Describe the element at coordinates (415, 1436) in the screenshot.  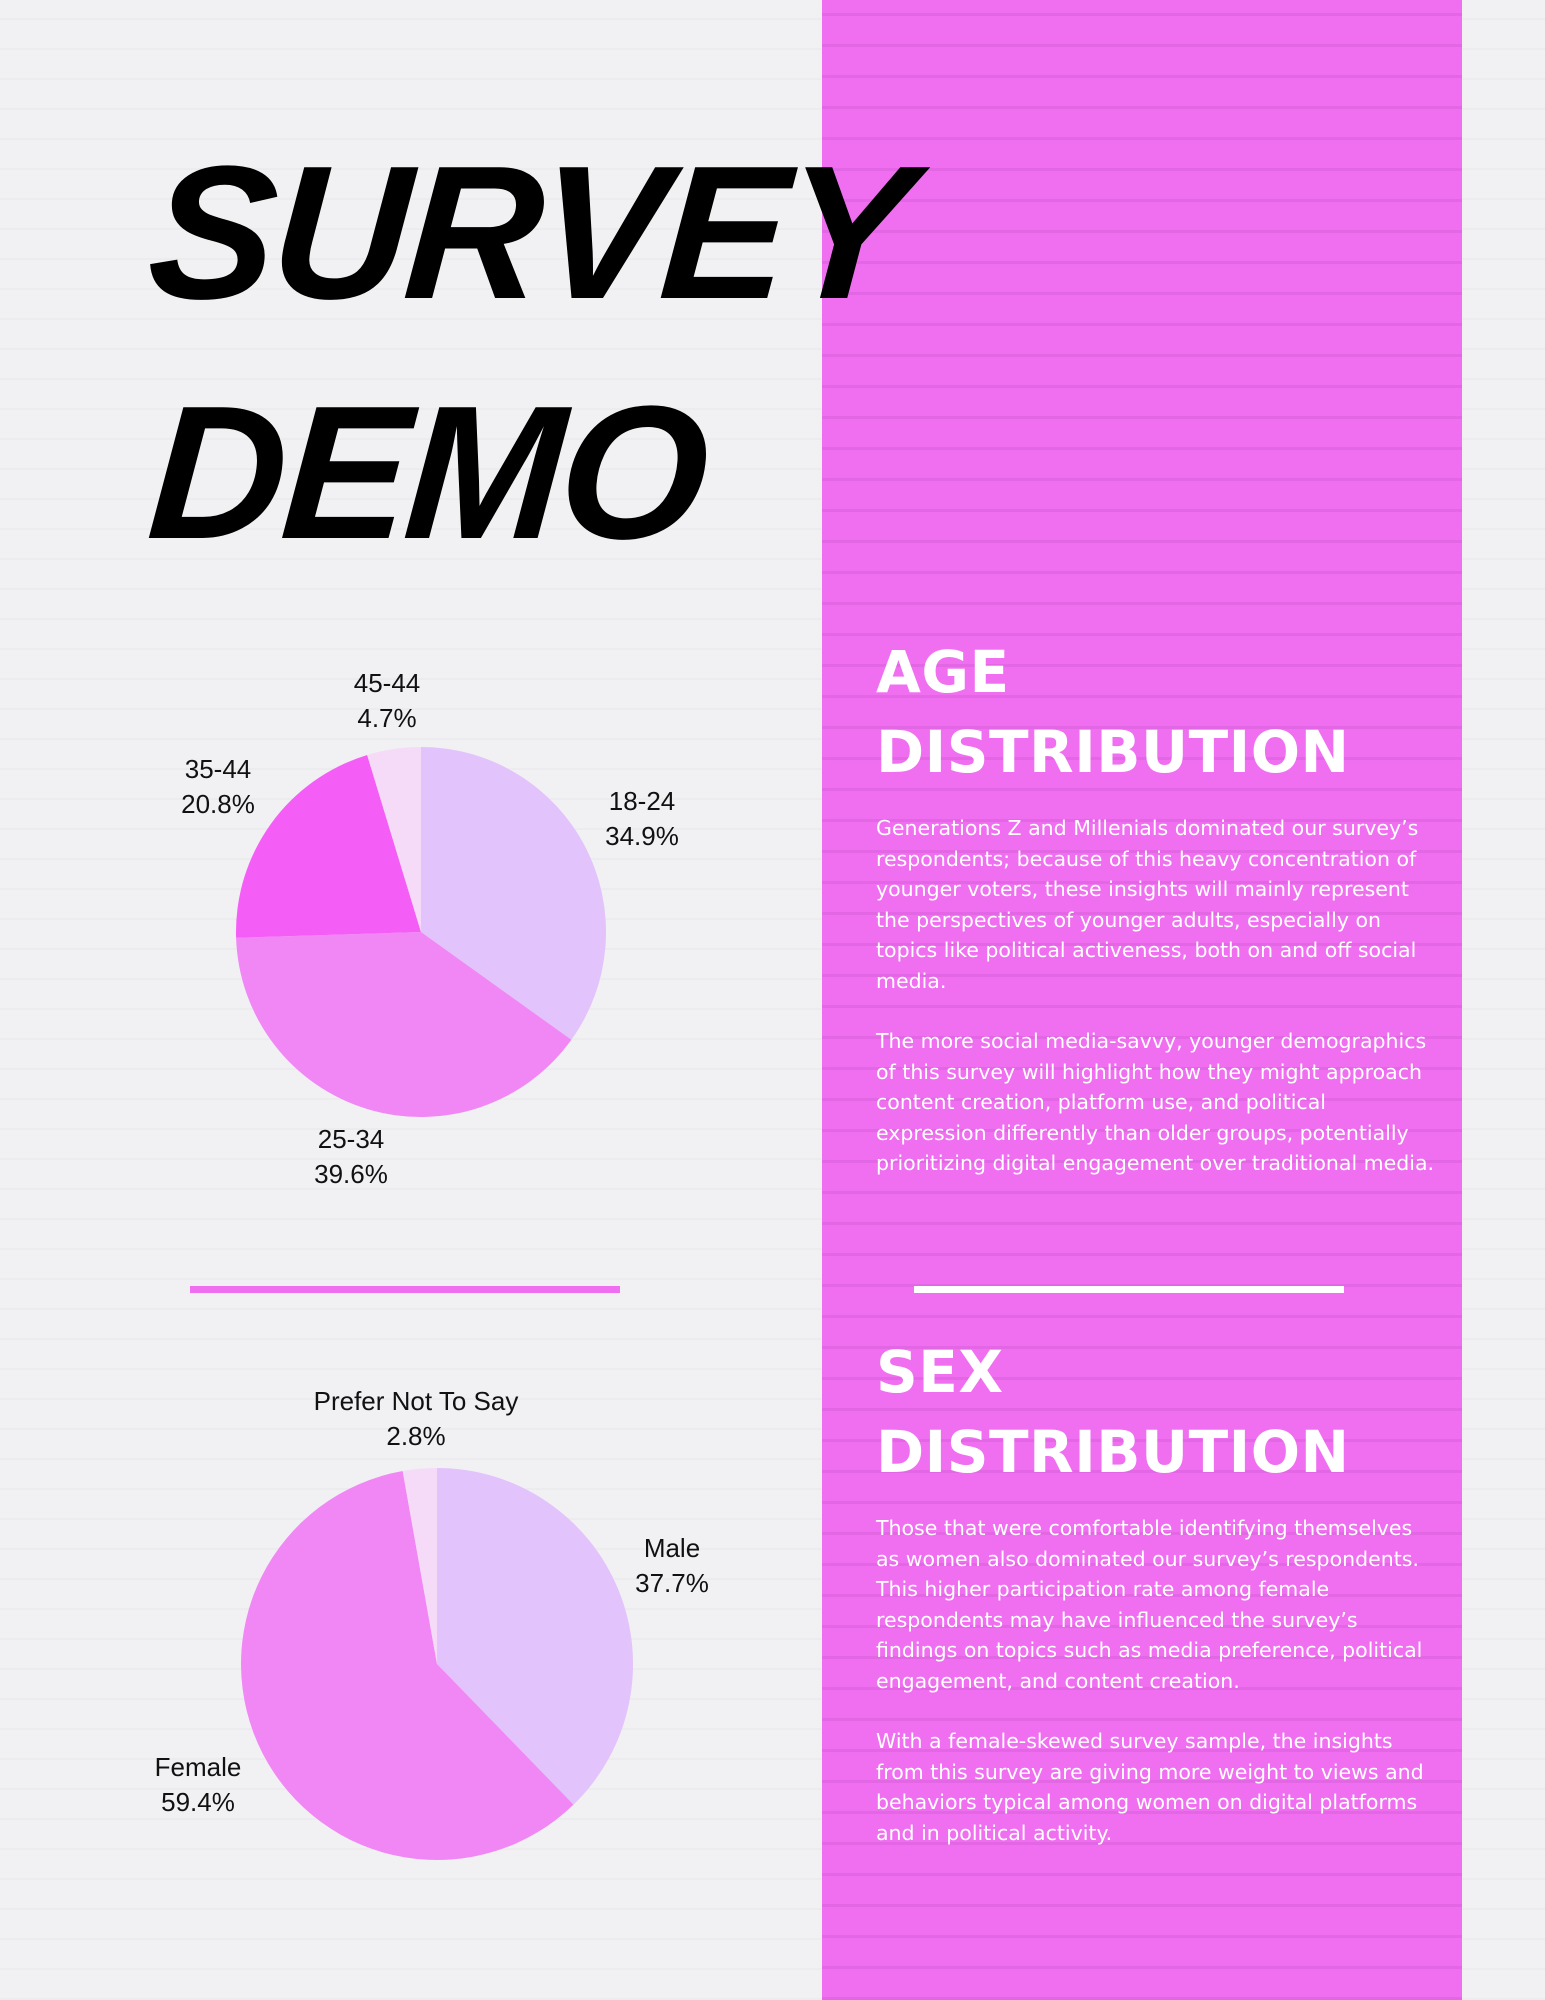
I see `sex-value-prefer-not-to-say: 2.8%` at that location.